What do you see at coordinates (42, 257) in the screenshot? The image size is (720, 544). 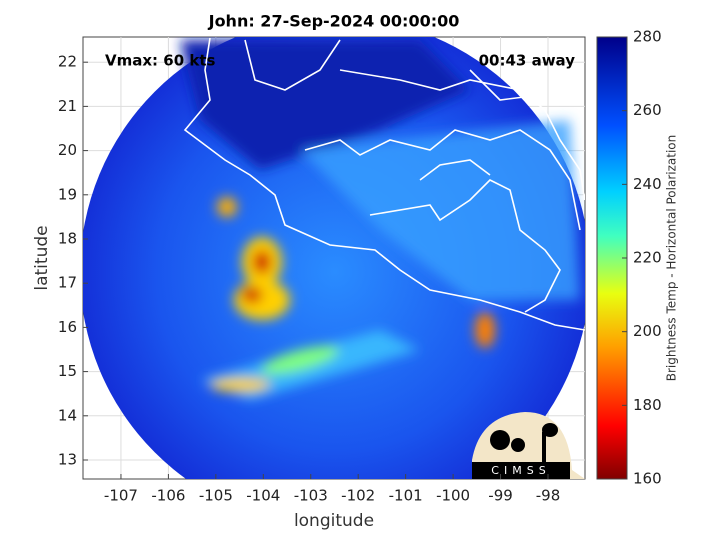 I see `y-axis-label: latitude` at bounding box center [42, 257].